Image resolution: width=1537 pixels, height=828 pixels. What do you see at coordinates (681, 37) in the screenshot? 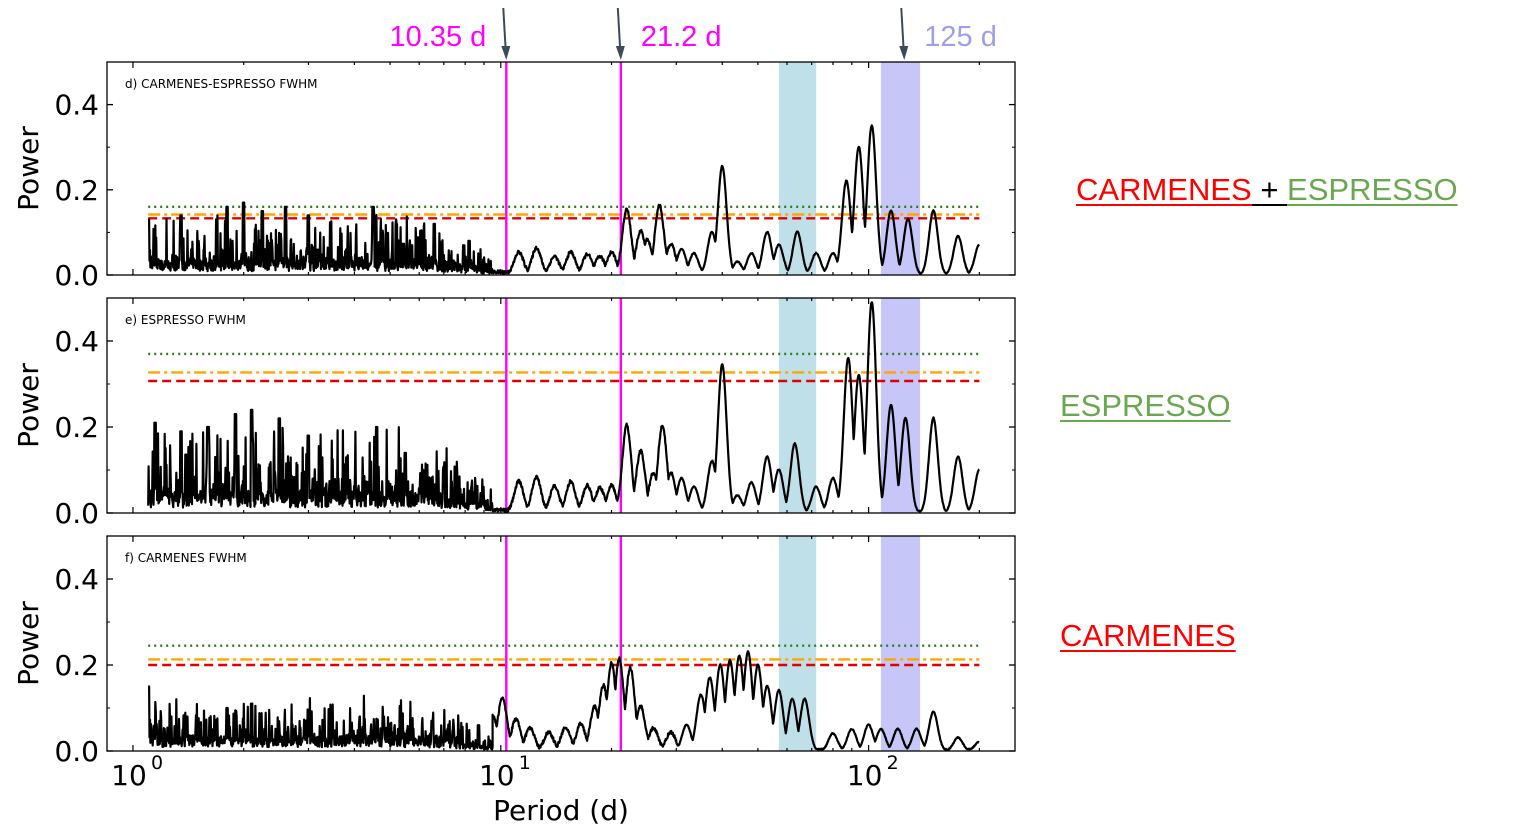
I see `annotation-21-2d: 21.2 d` at bounding box center [681, 37].